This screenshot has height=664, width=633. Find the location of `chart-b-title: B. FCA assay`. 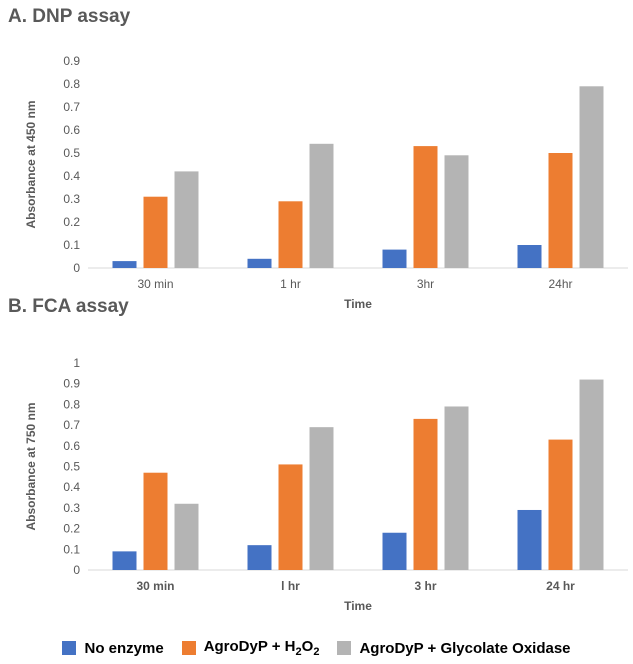

chart-b-title: B. FCA assay is located at coordinates (68, 306).